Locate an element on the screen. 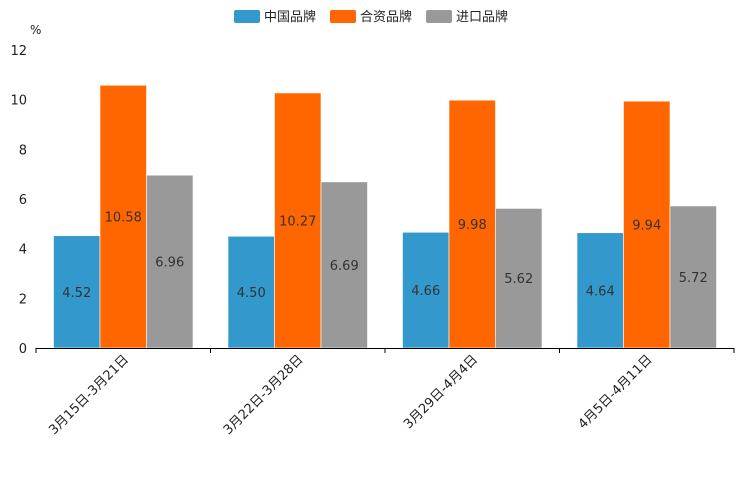 Image resolution: width=744 pixels, height=496 pixels. legend-label: 合资品牌 is located at coordinates (386, 17).